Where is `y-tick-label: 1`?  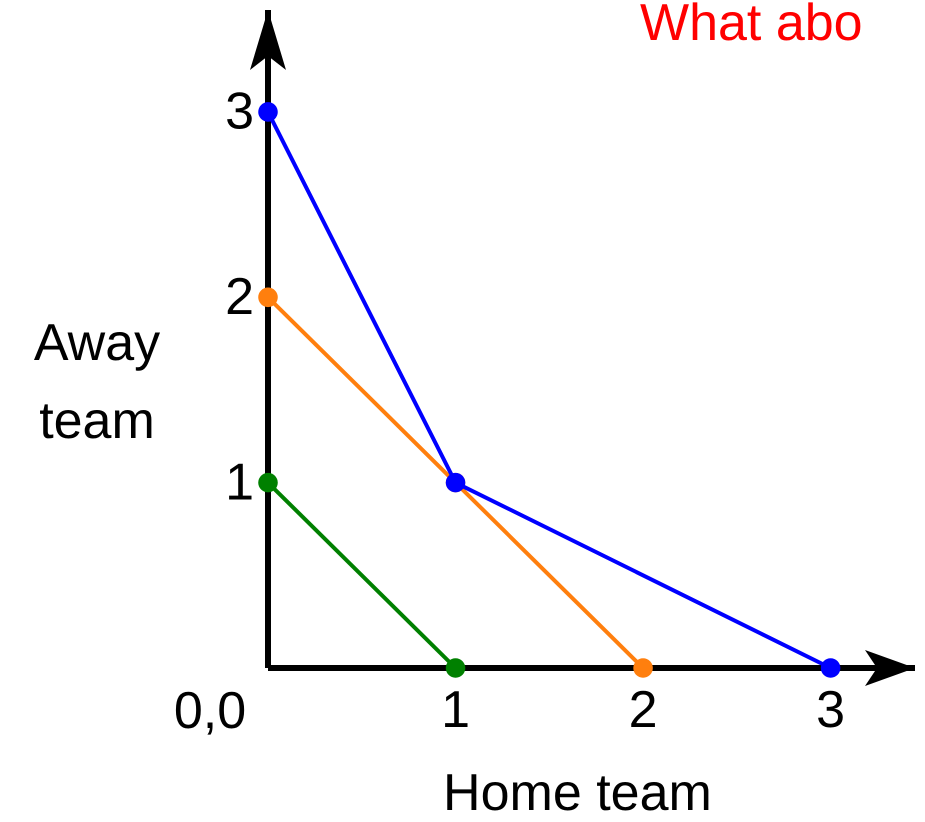
y-tick-label: 1 is located at coordinates (239, 482).